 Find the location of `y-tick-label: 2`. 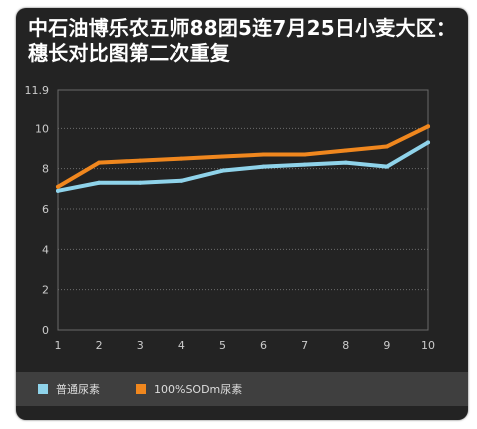

y-tick-label: 2 is located at coordinates (45, 290).